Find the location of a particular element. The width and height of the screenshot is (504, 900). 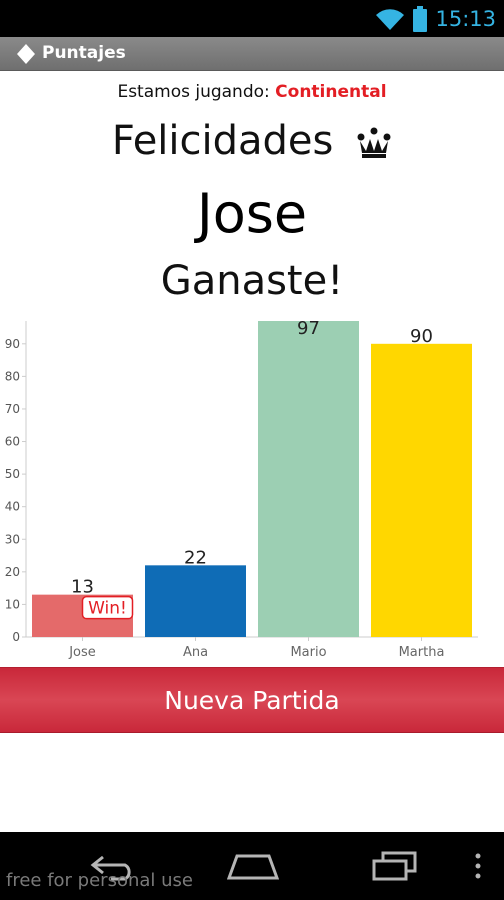

win-badge is located at coordinates (107, 607).